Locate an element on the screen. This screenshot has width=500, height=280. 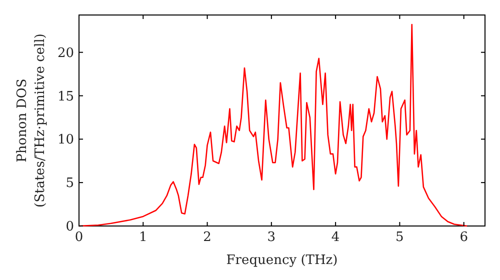
x-tick-label: 4 is located at coordinates (335, 237).